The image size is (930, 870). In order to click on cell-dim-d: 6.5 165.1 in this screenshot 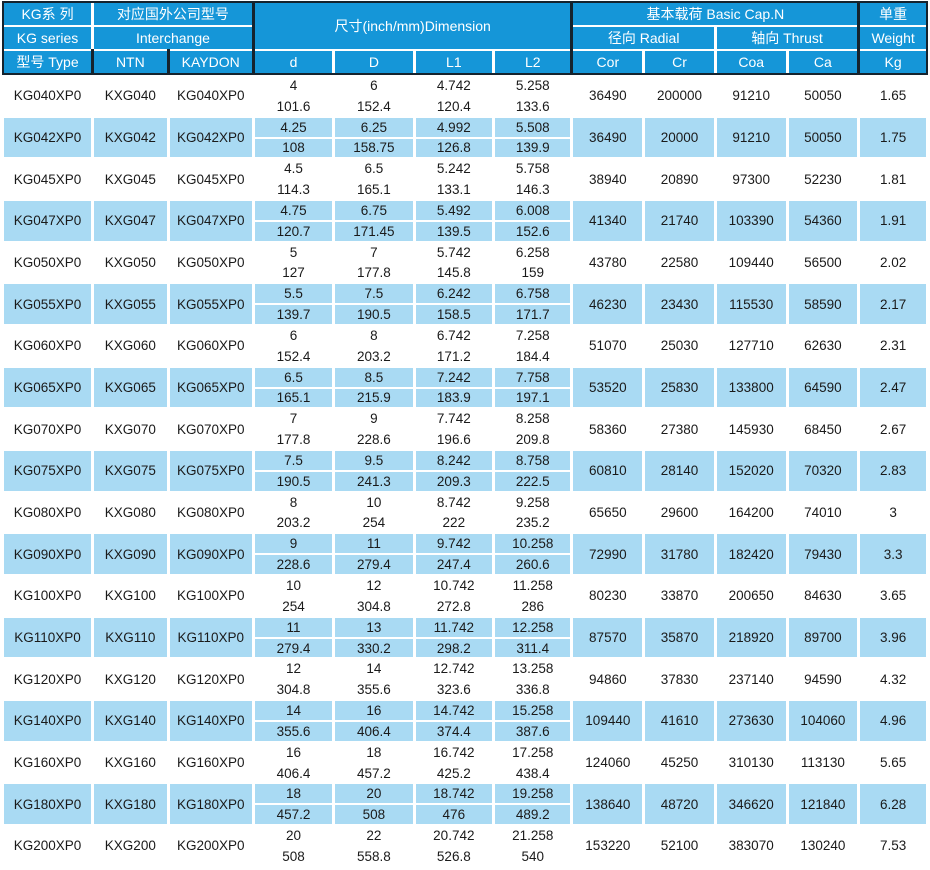, I will do `click(293, 387)`.